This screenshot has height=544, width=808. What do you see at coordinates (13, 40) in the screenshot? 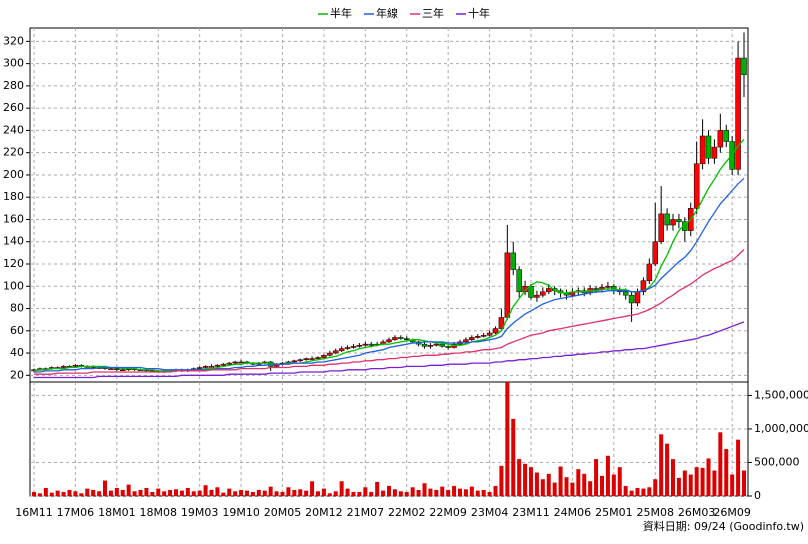
I see `y-tick-label: 320` at bounding box center [13, 40].